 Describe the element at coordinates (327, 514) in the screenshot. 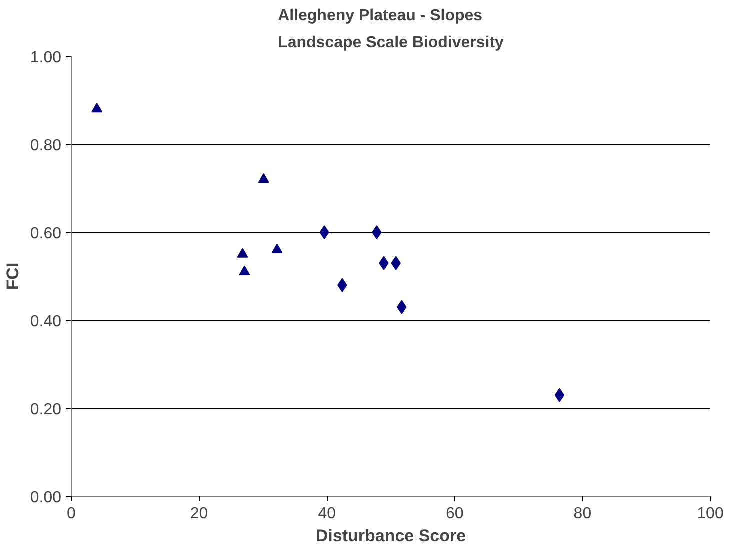

I see `x-tick-label: 40` at that location.